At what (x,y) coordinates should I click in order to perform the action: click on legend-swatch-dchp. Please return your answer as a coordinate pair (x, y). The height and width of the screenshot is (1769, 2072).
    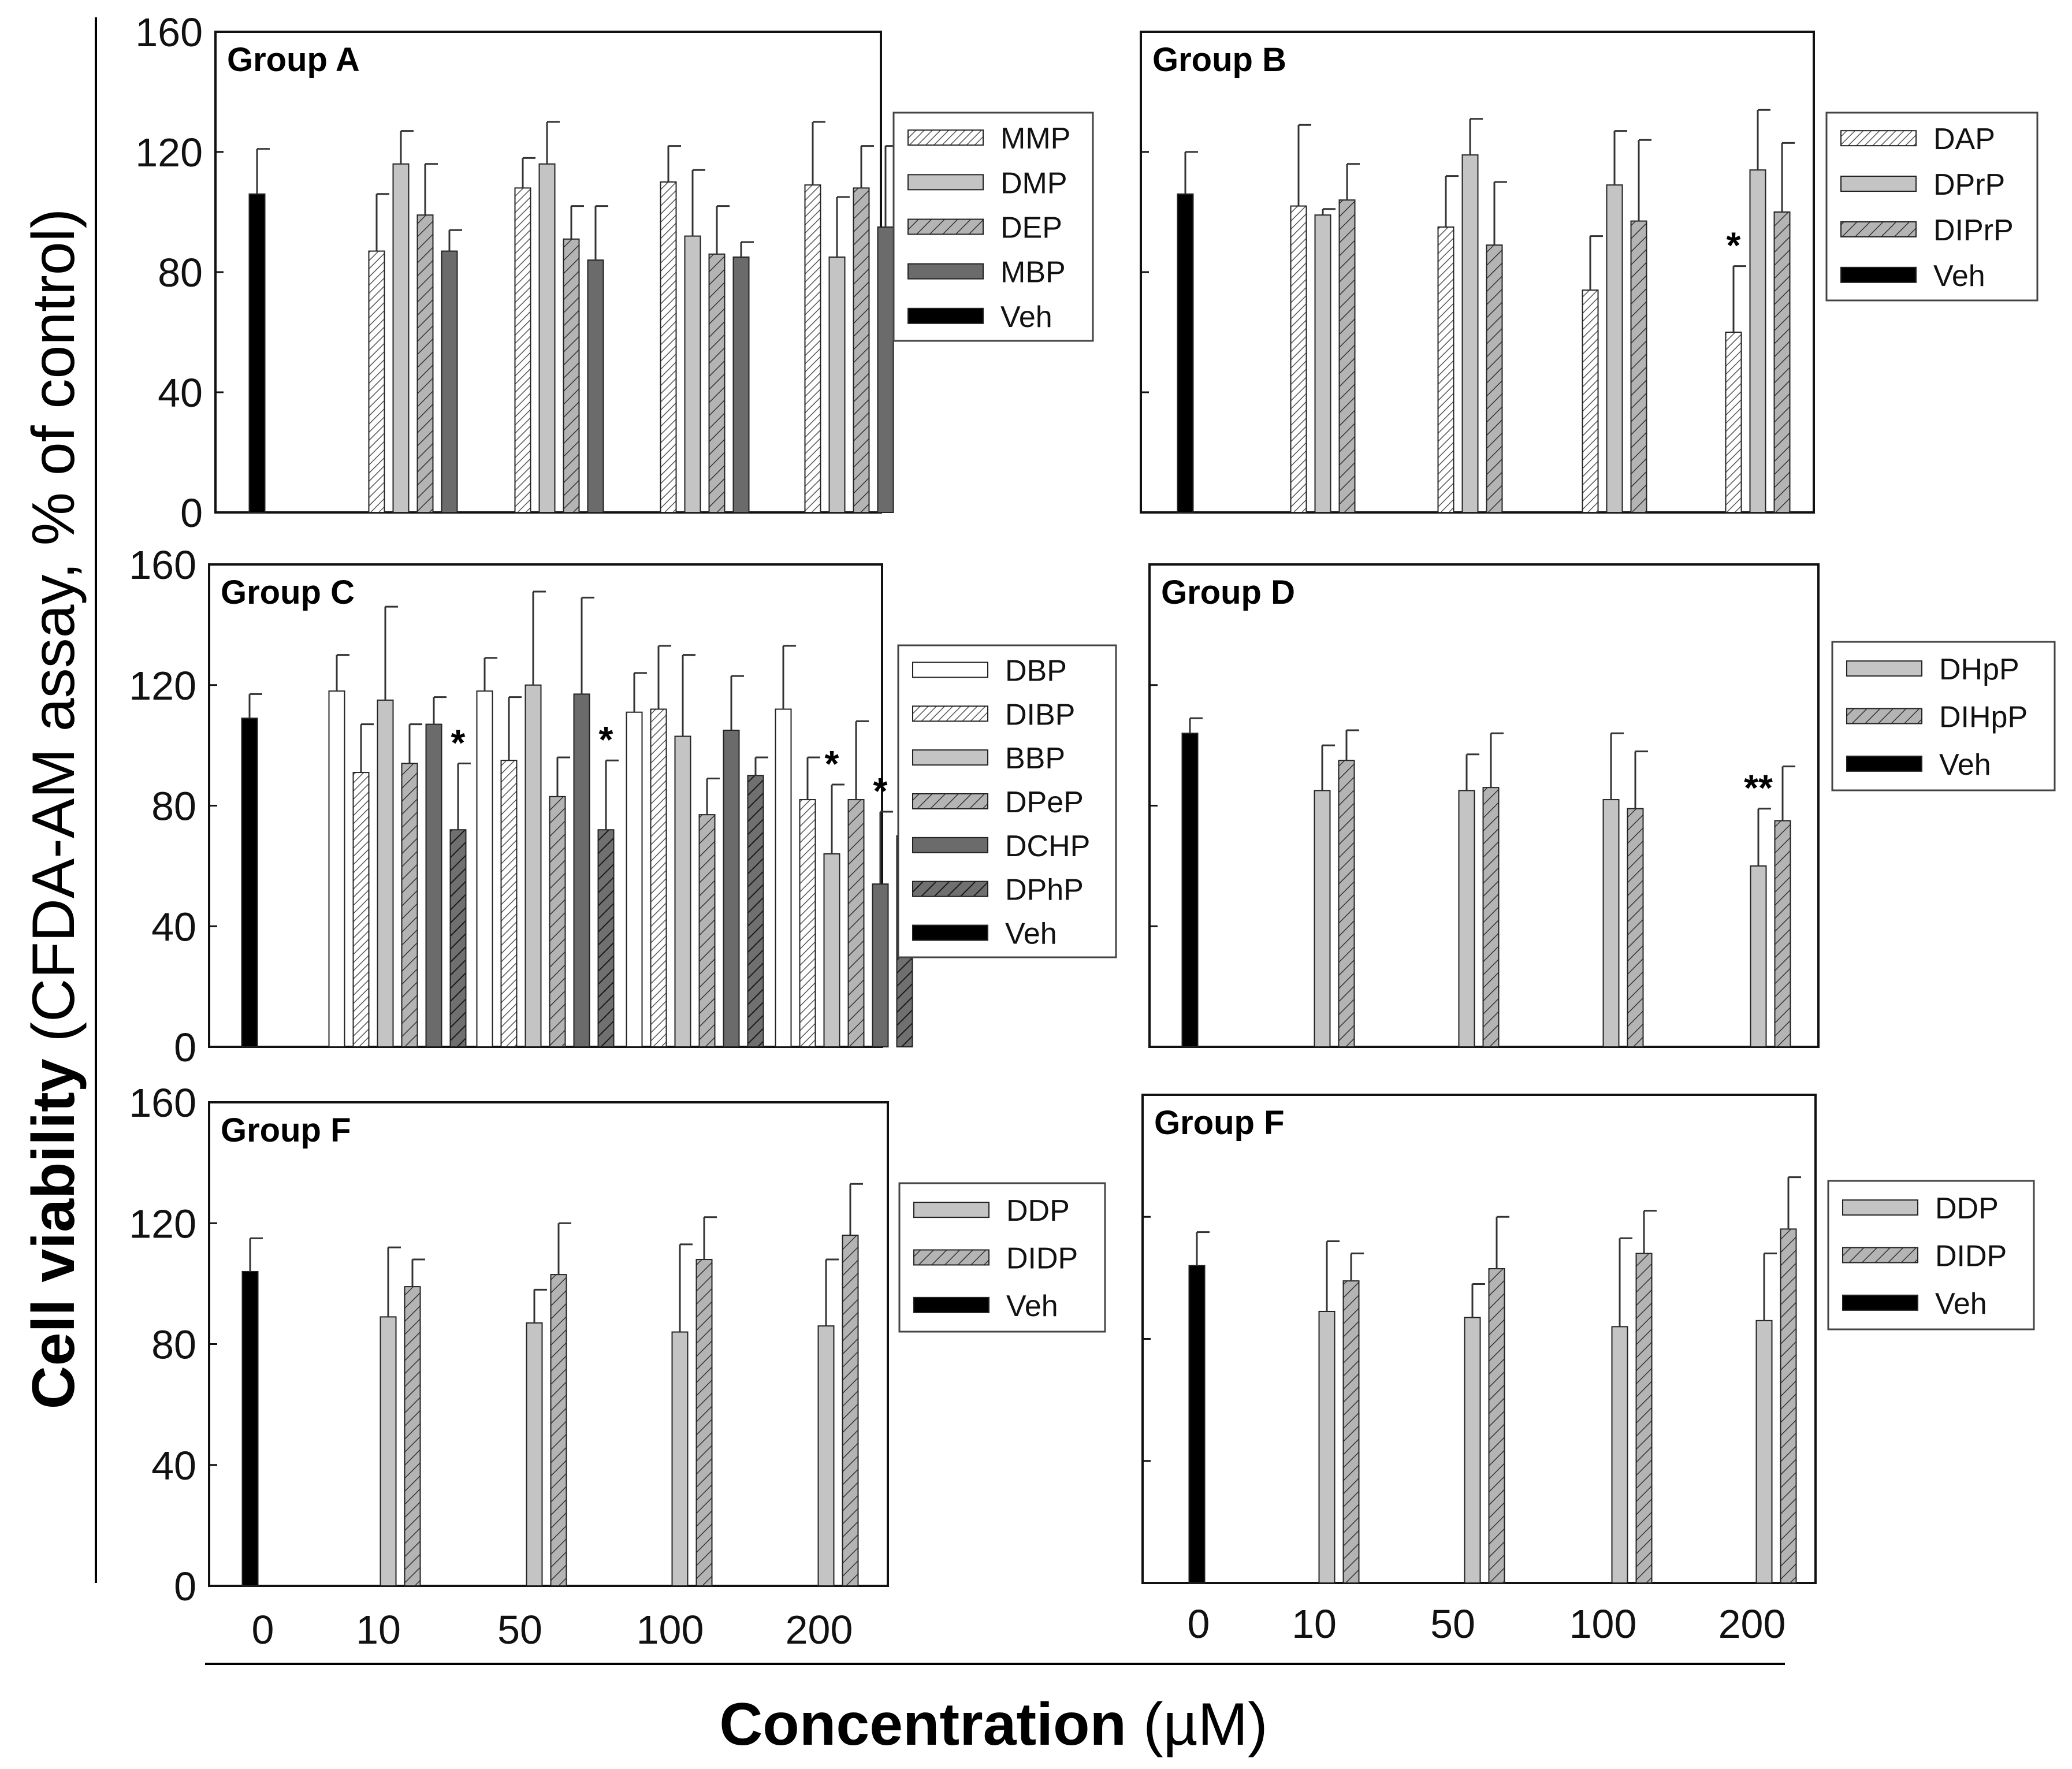
    Looking at the image, I should click on (950, 845).